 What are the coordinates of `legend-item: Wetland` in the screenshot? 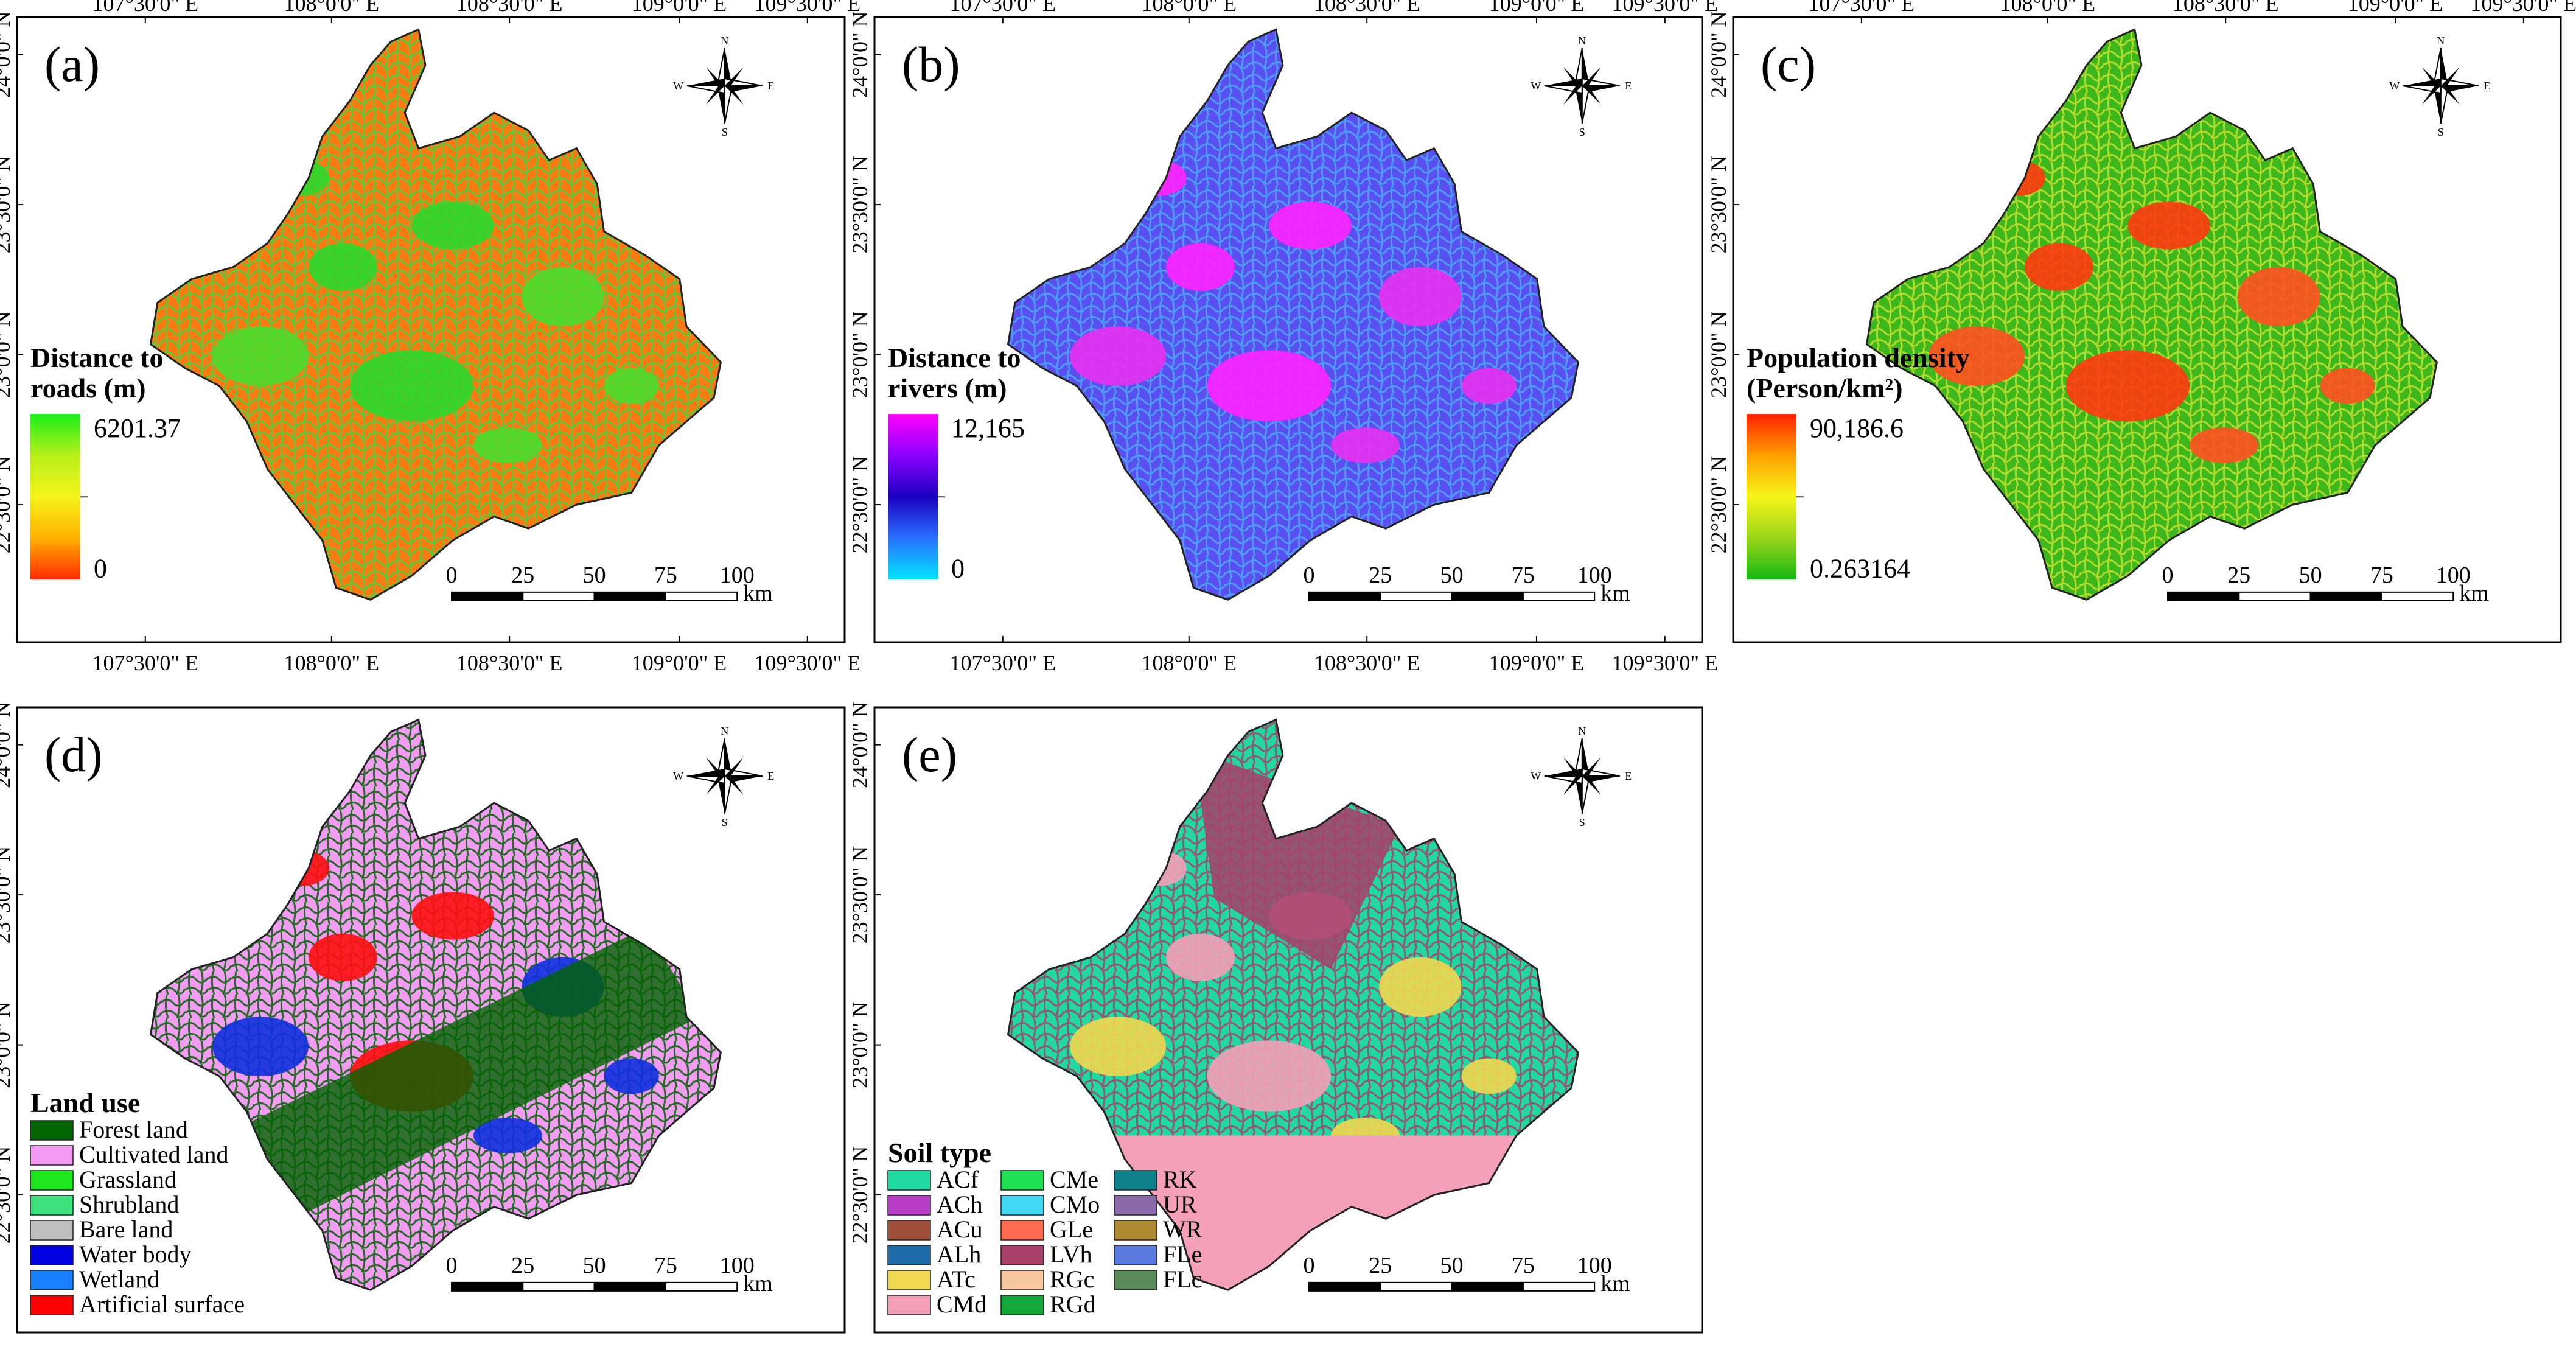 It's located at (94, 1279).